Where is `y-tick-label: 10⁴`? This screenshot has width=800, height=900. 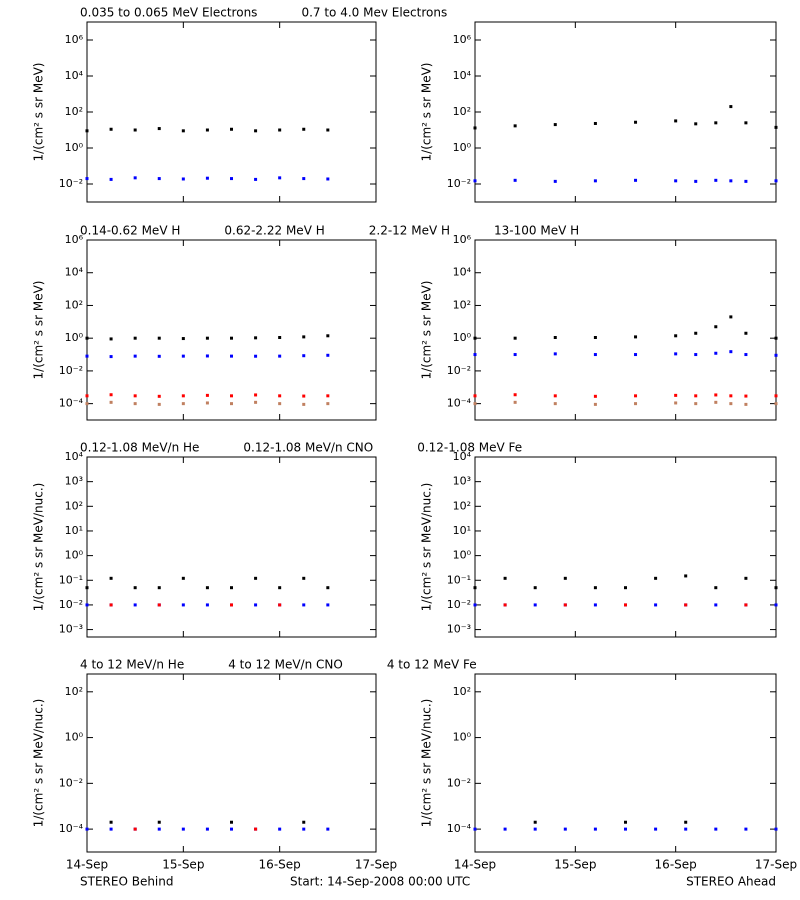 y-tick-label: 10⁴ is located at coordinates (462, 456).